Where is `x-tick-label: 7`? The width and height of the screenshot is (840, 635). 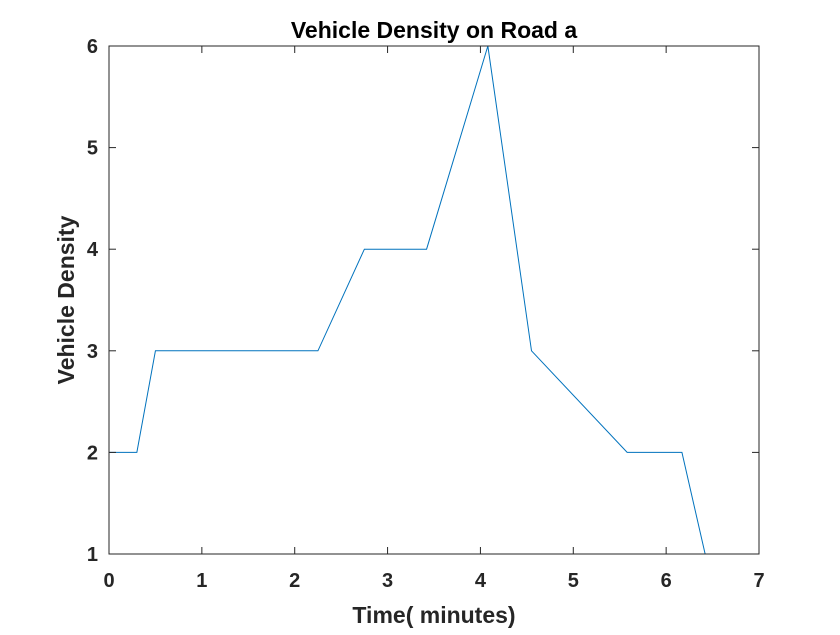
x-tick-label: 7 is located at coordinates (758, 581).